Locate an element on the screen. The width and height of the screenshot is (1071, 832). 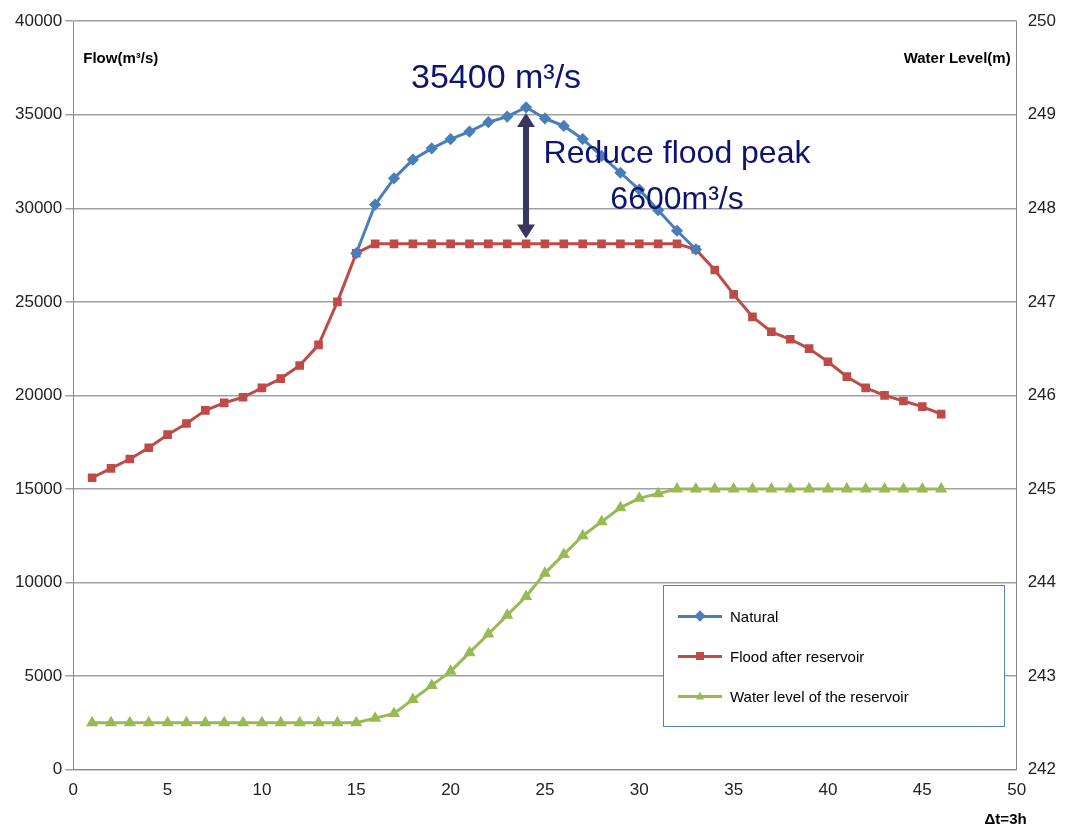
x-tick-label: 15 is located at coordinates (356, 790).